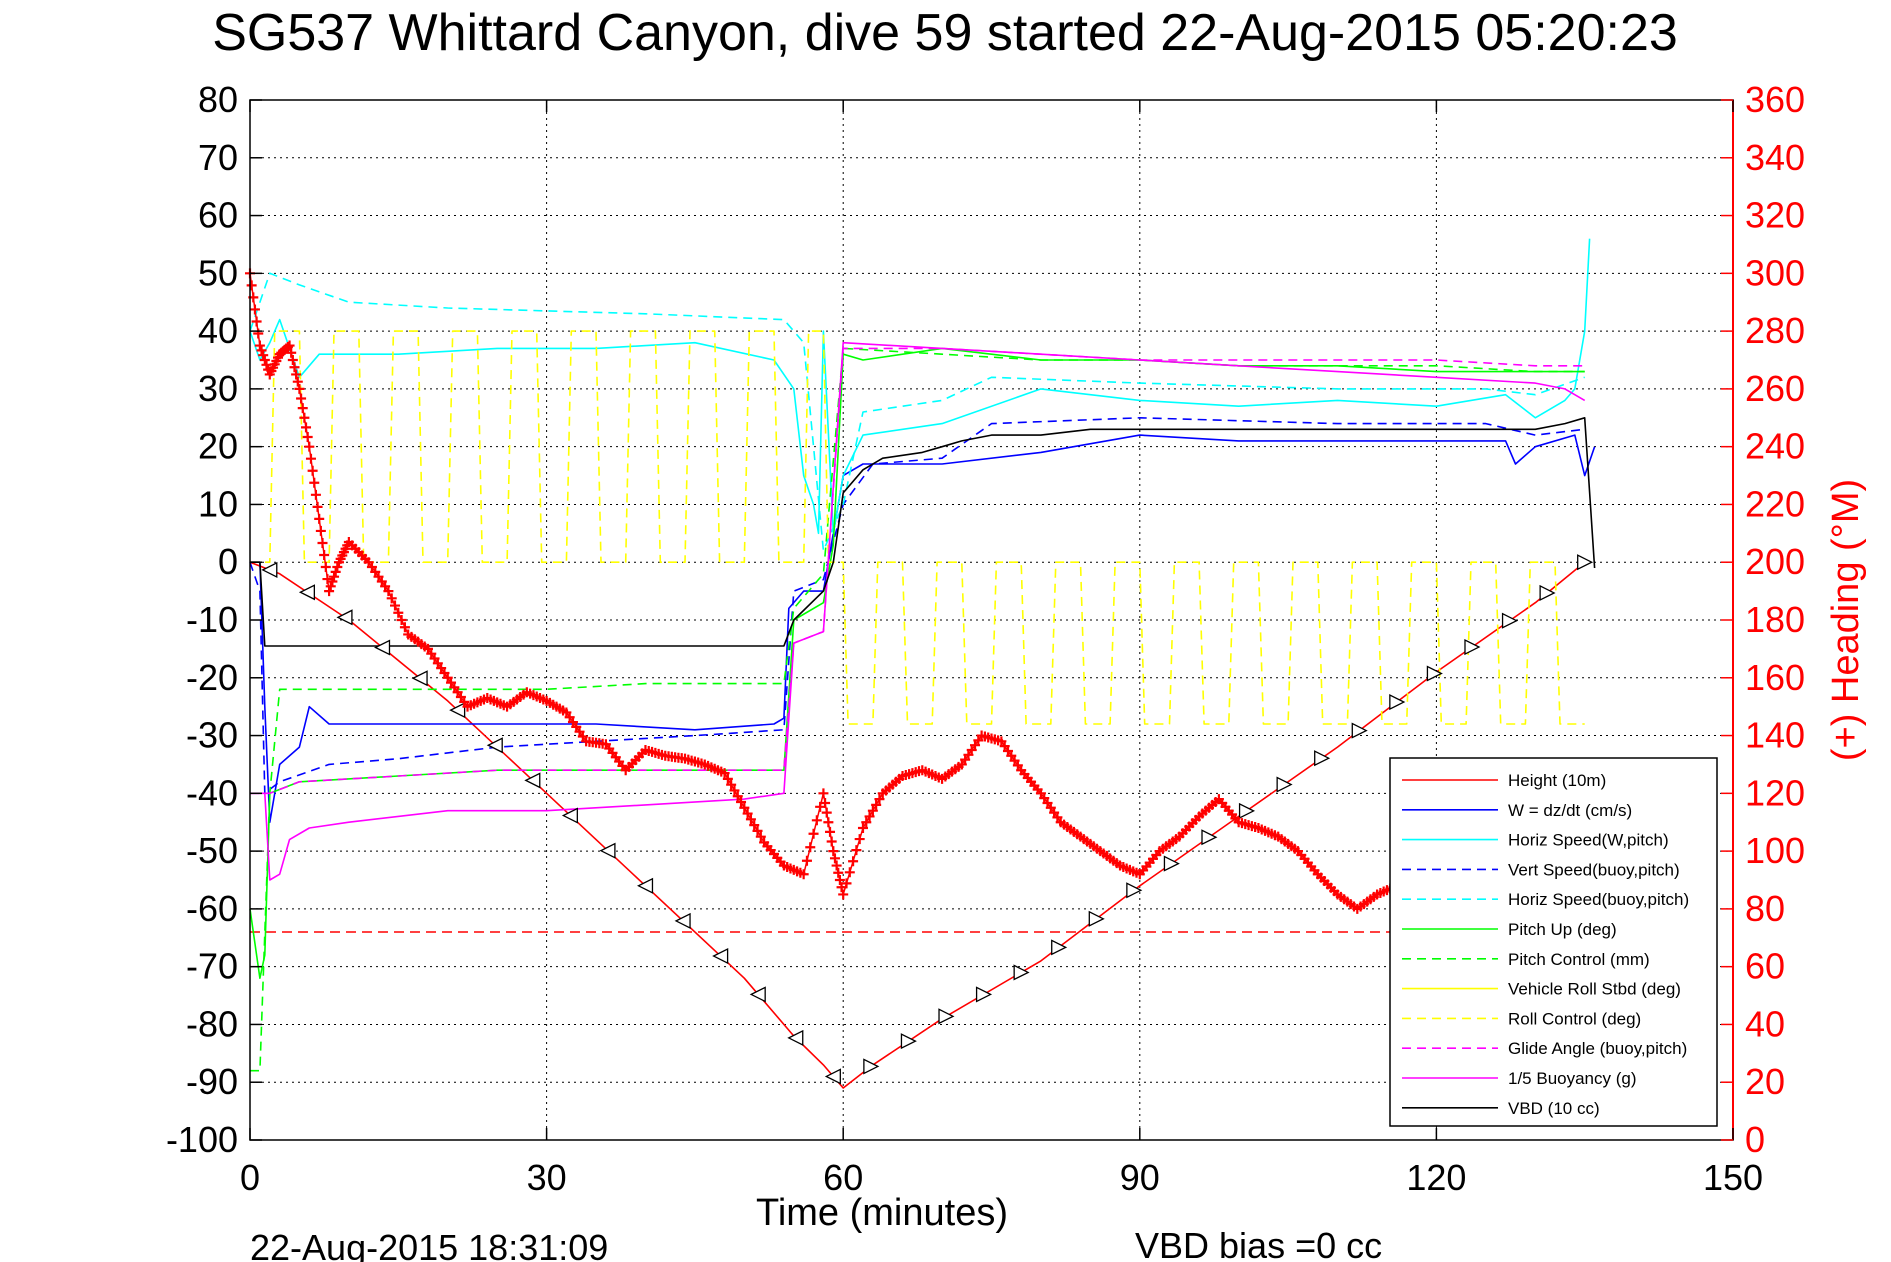  What do you see at coordinates (212, 792) in the screenshot?
I see `y-tick-label: -40` at bounding box center [212, 792].